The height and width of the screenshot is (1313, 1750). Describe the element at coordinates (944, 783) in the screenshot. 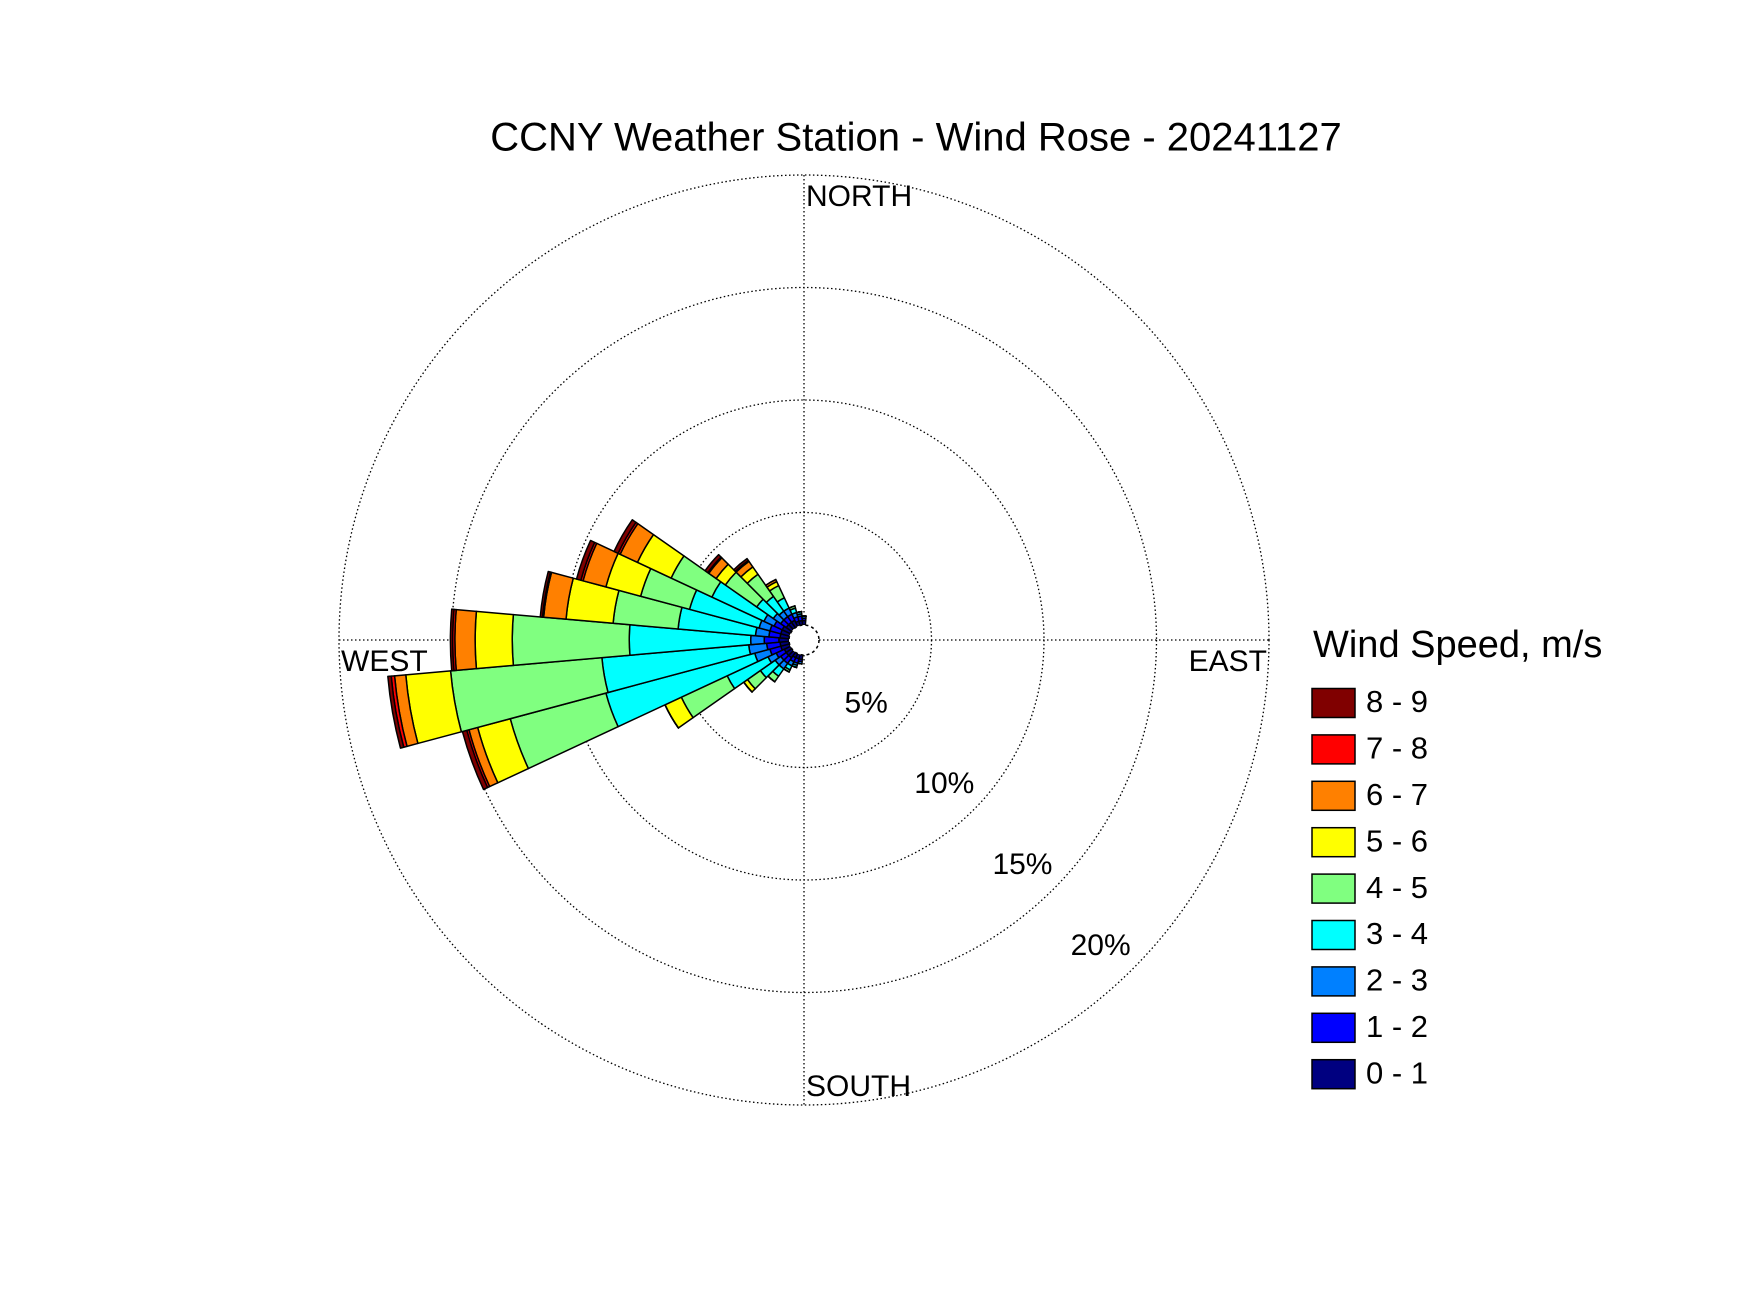

I see `r-tick-label: 10%` at that location.